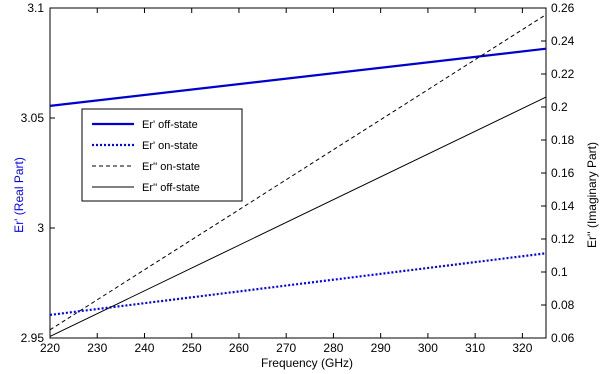  What do you see at coordinates (19, 195) in the screenshot?
I see `y-axis-left-label: Er' (Real Part)` at bounding box center [19, 195].